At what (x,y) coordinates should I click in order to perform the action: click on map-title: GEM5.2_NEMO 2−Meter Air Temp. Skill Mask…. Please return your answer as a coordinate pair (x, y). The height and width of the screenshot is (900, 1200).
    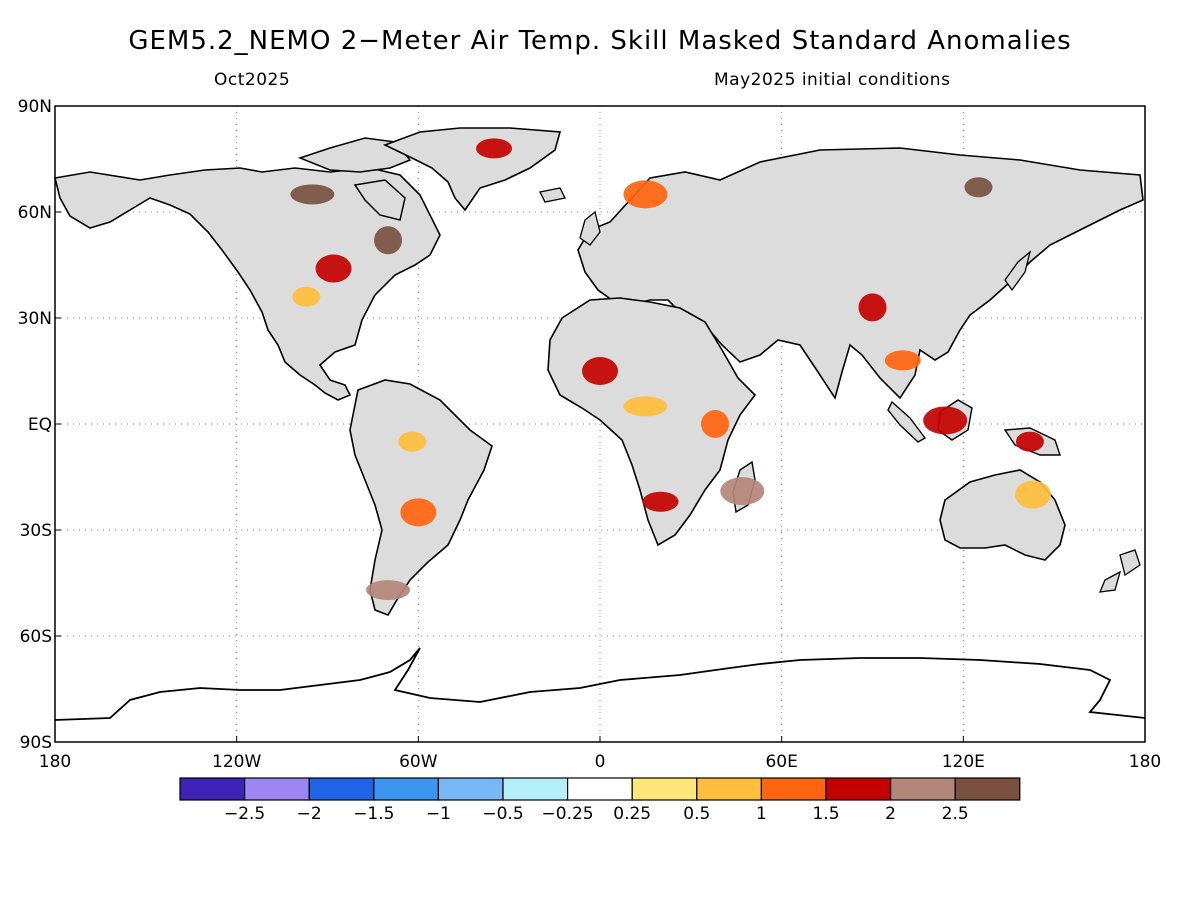
    Looking at the image, I should click on (600, 41).